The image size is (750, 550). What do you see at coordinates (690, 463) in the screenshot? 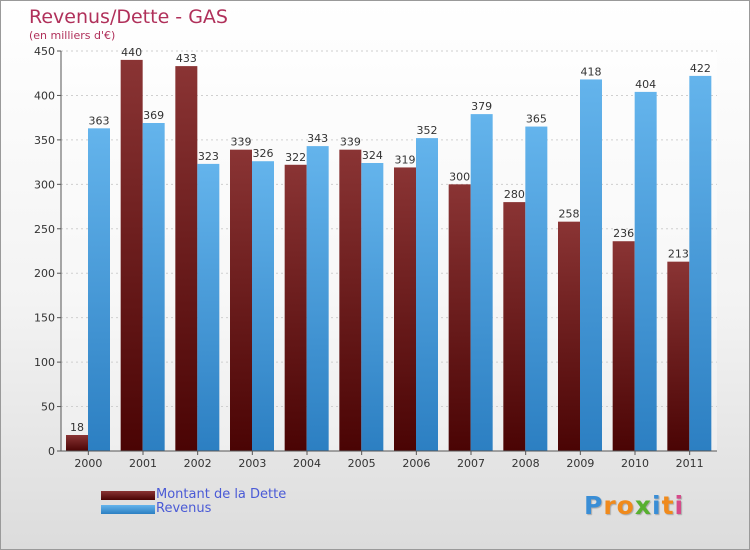
I see `x-tick-label: 2011` at bounding box center [690, 463].